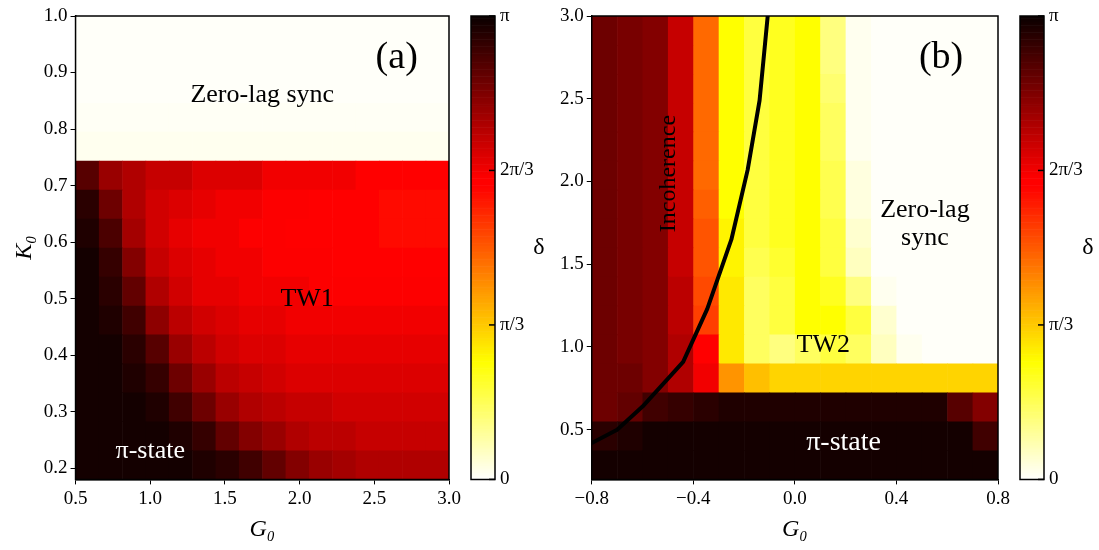  What do you see at coordinates (694, 497) in the screenshot?
I see `x-tick-label: −0.4` at bounding box center [694, 497].